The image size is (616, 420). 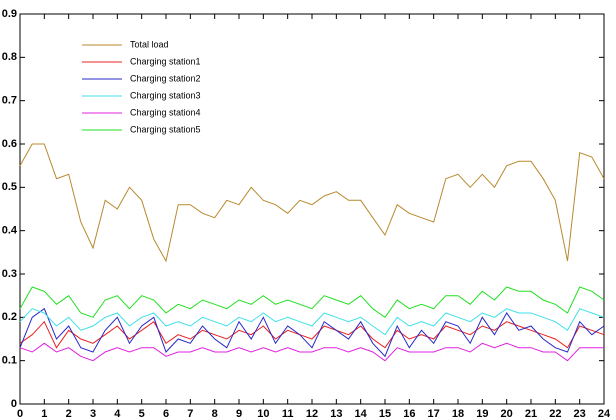 I want to click on x-tick-label: 23, so click(x=580, y=414).